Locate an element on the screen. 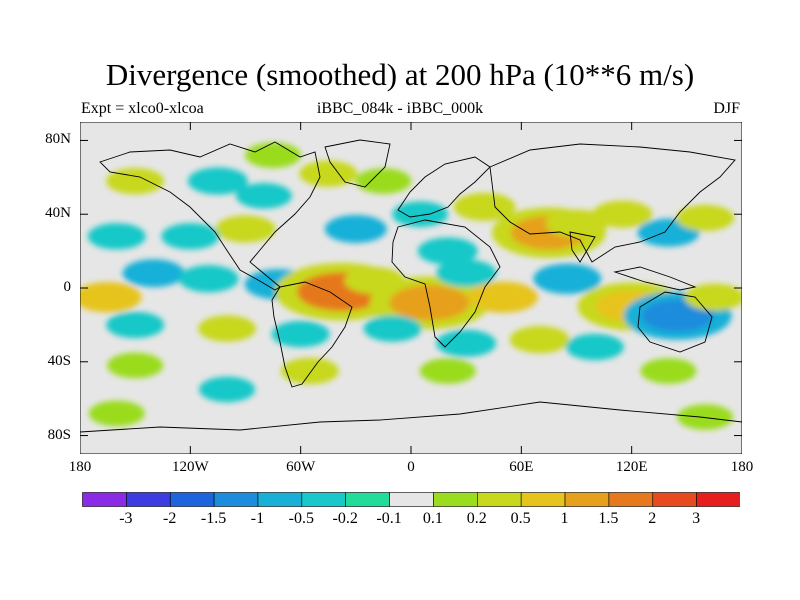 This screenshot has width=800, height=600. colorbar-label: 0.5 is located at coordinates (520, 518).